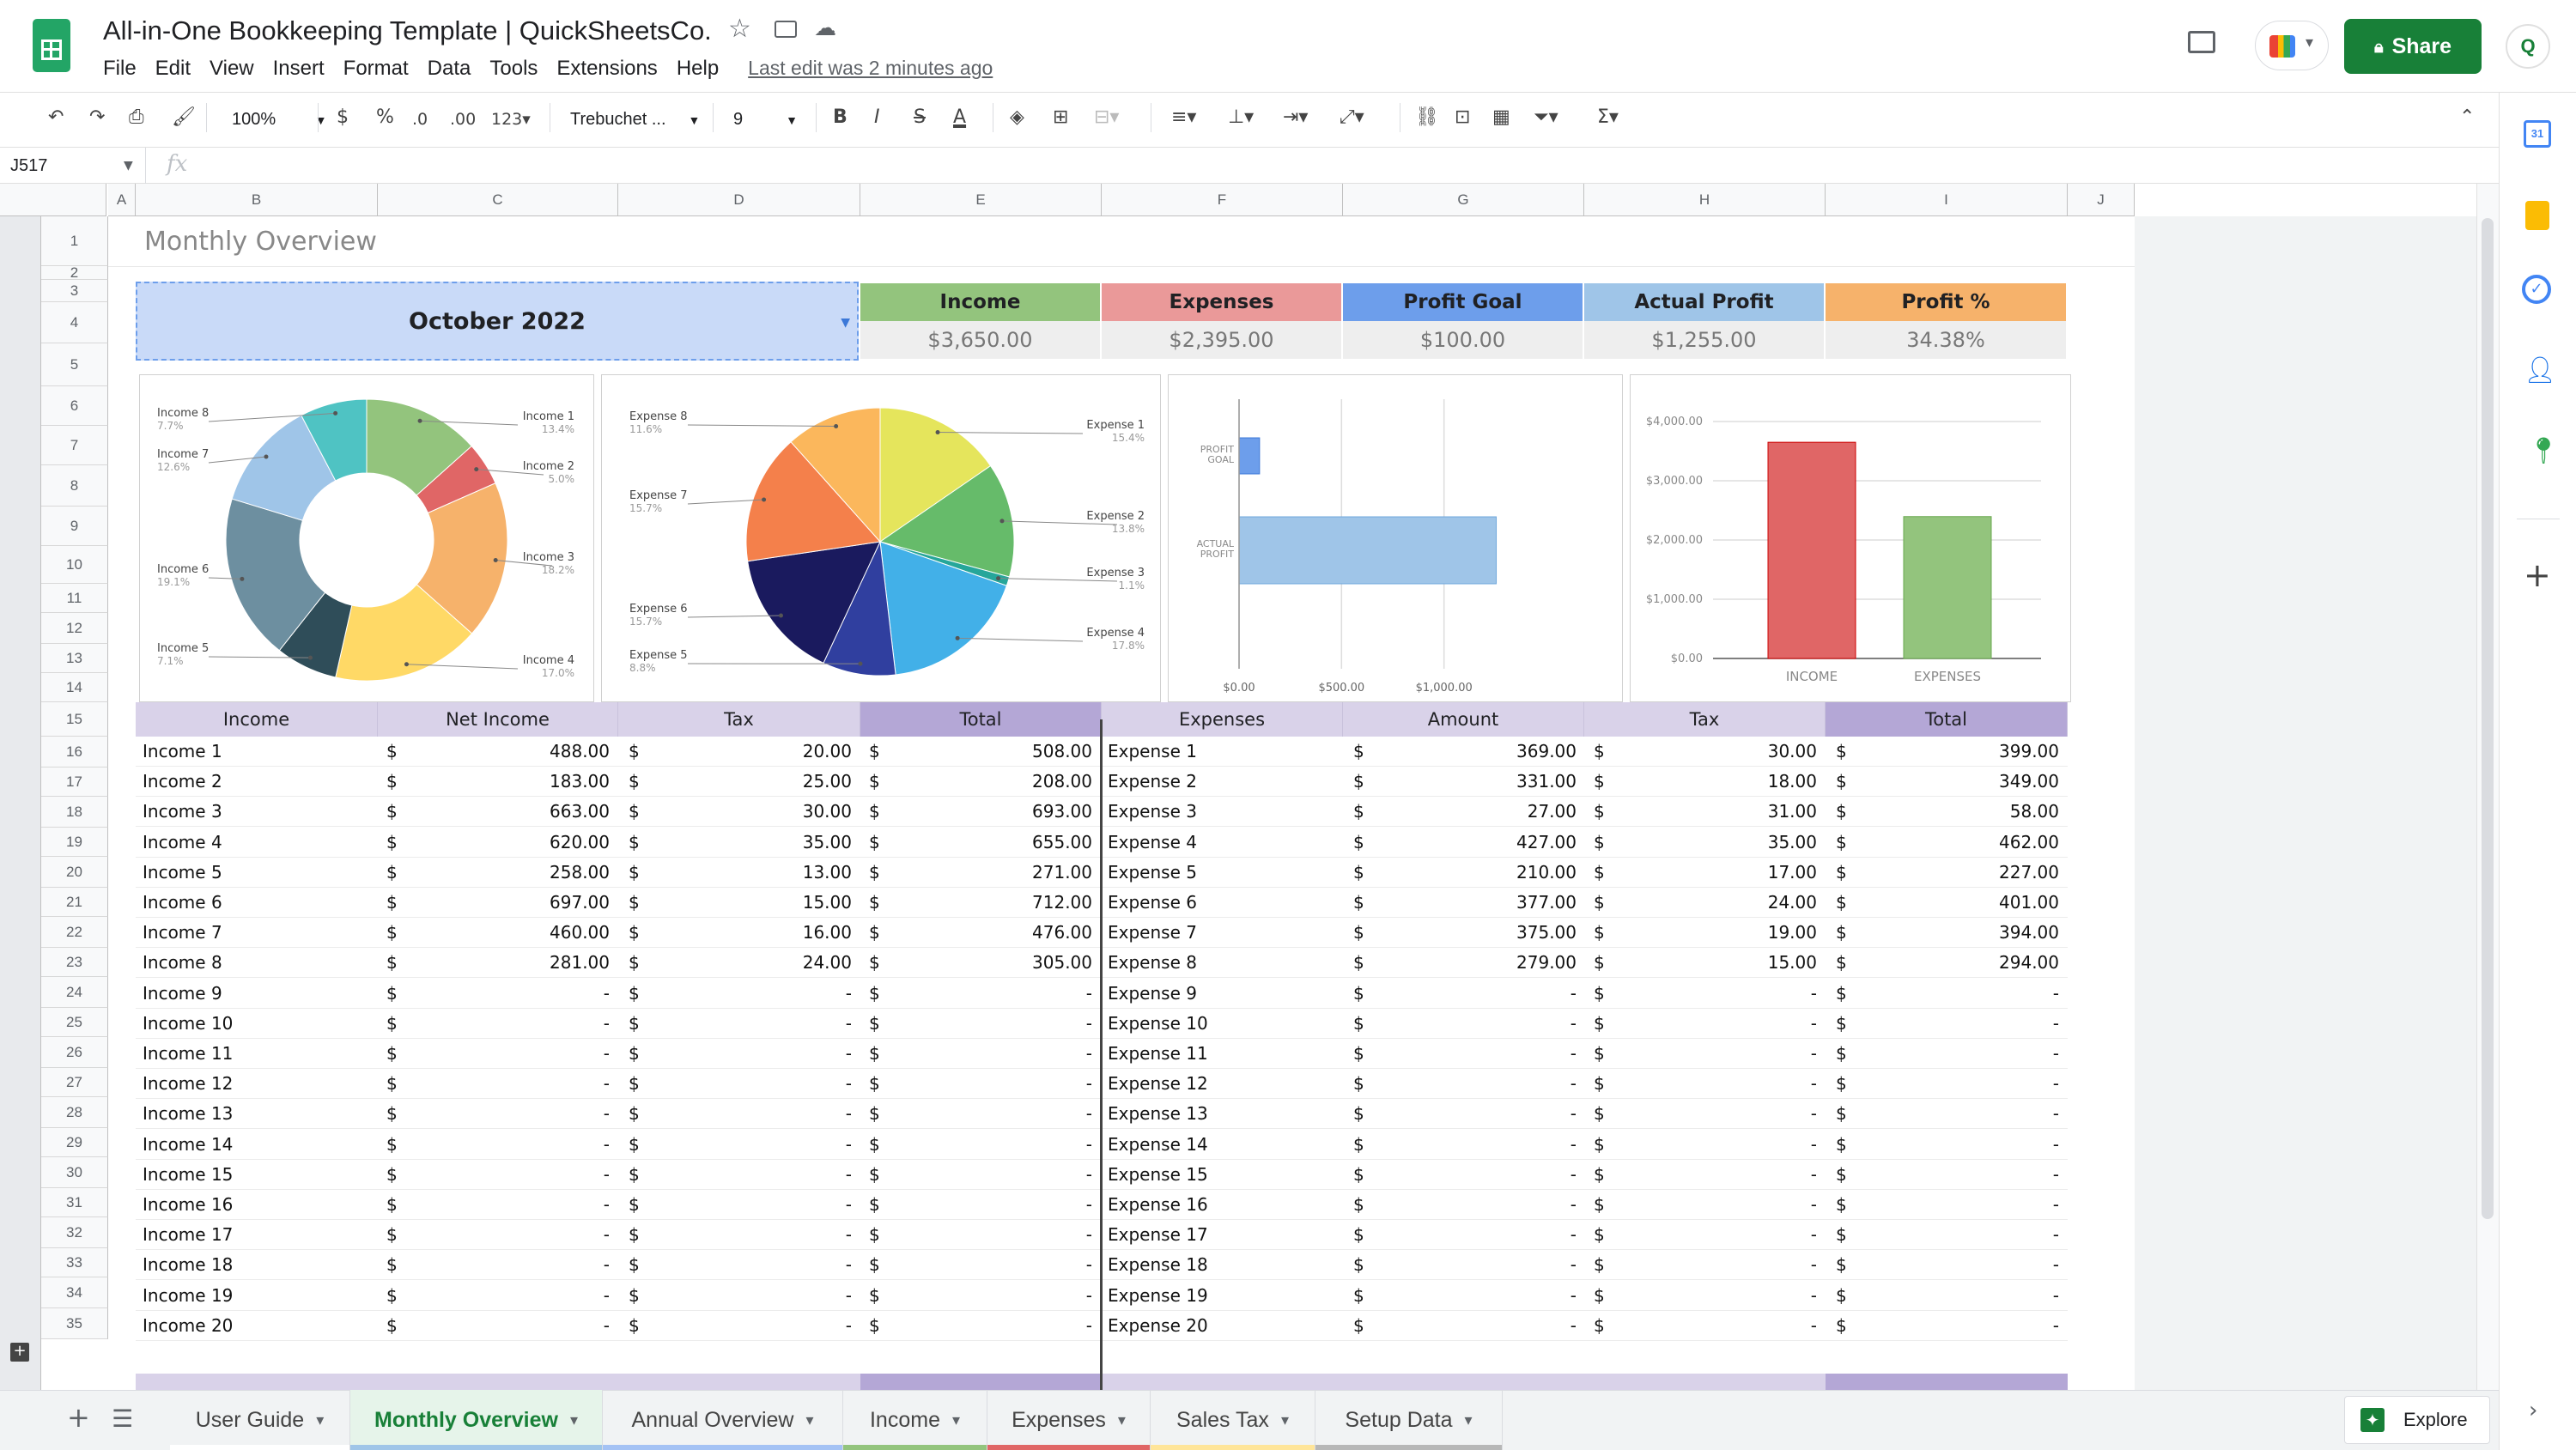  What do you see at coordinates (698, 68) in the screenshot?
I see `menu-help: Help` at bounding box center [698, 68].